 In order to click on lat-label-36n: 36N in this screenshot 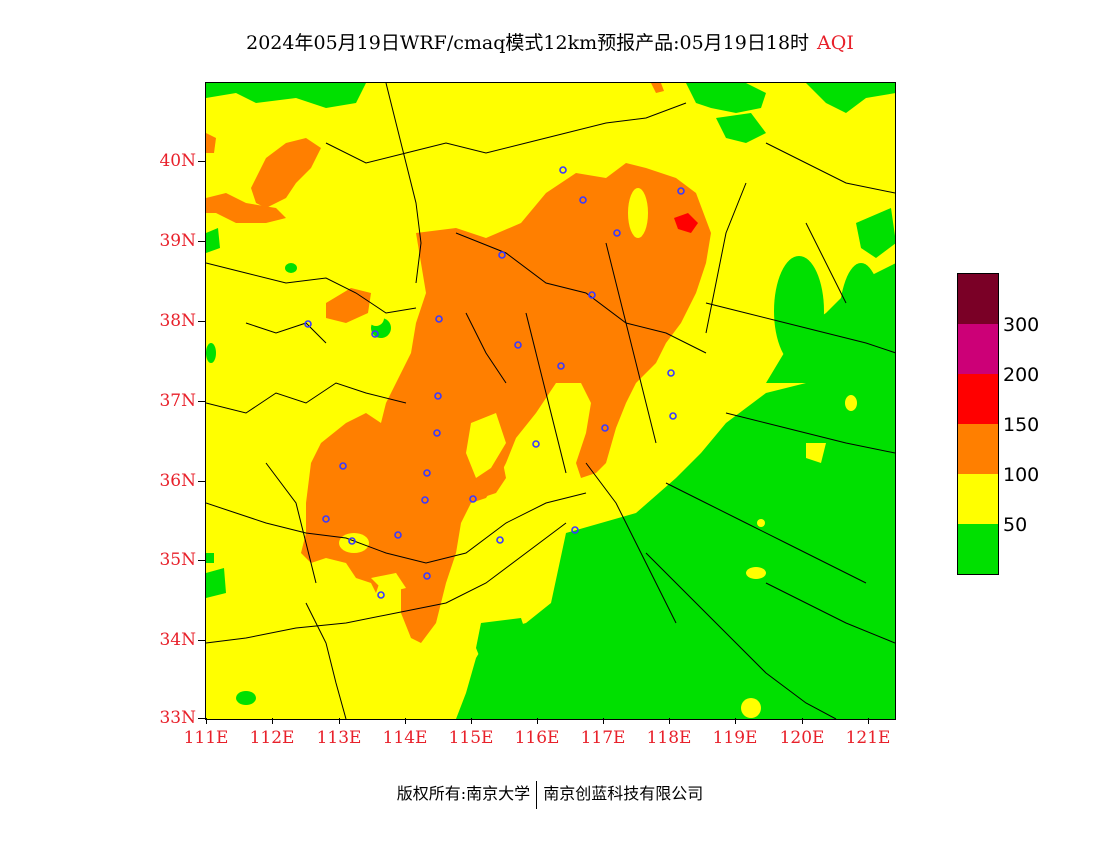, I will do `click(177, 481)`.